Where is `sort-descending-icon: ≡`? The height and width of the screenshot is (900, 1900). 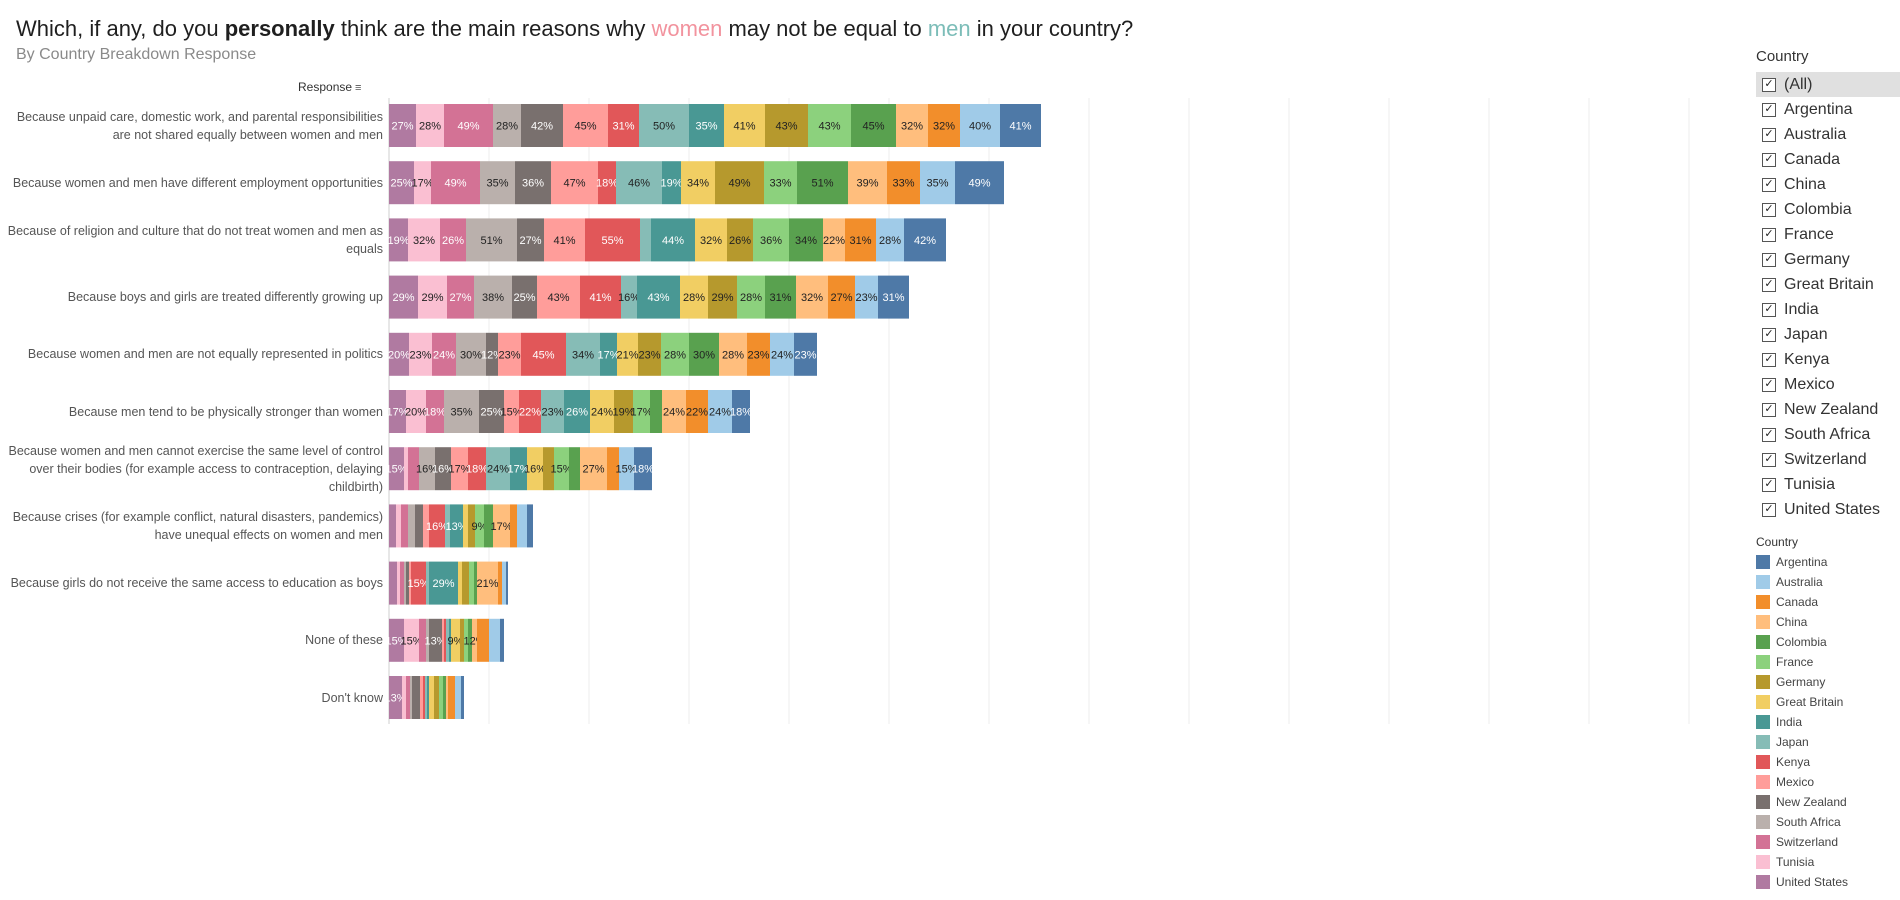 sort-descending-icon: ≡ is located at coordinates (358, 88).